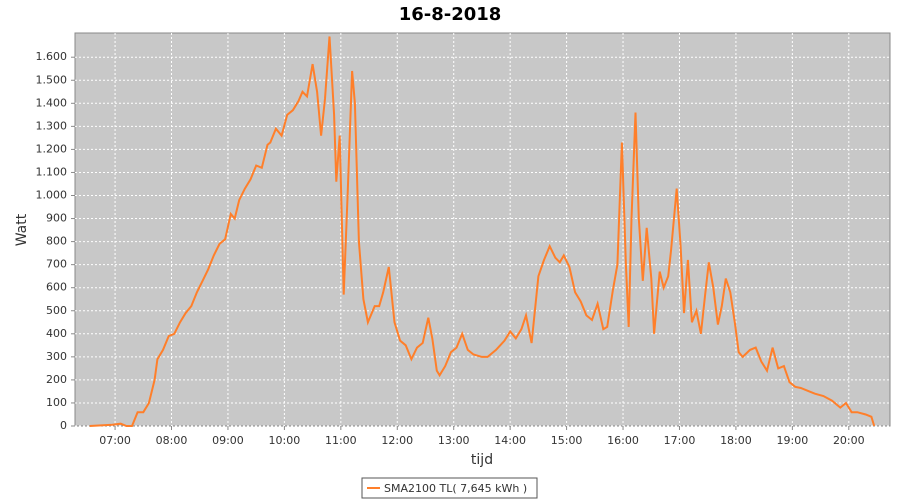  I want to click on y-tick-label: 400, so click(56, 333).